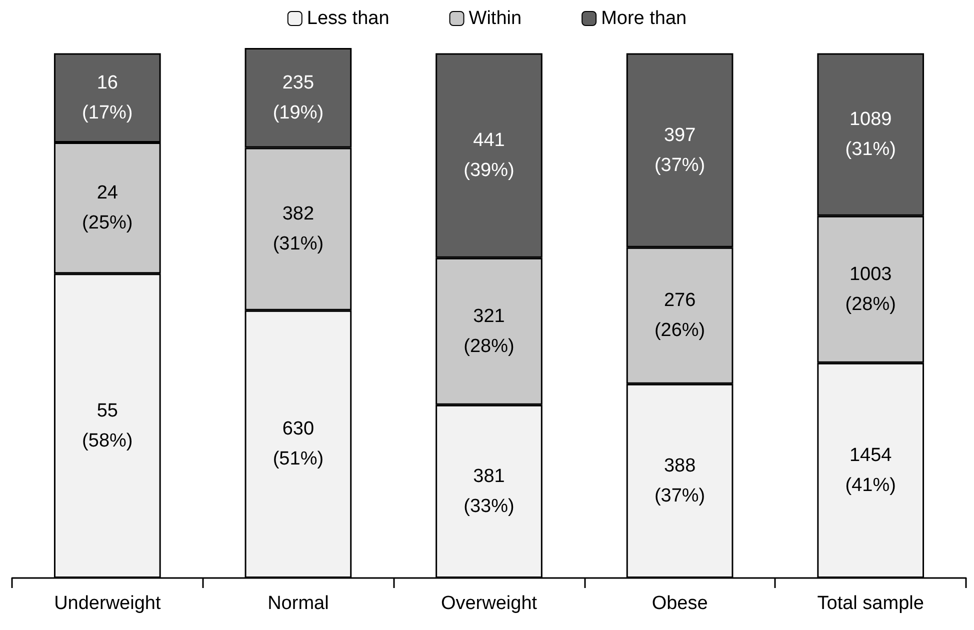 The width and height of the screenshot is (974, 630). I want to click on x-tick-label: Obese, so click(680, 603).